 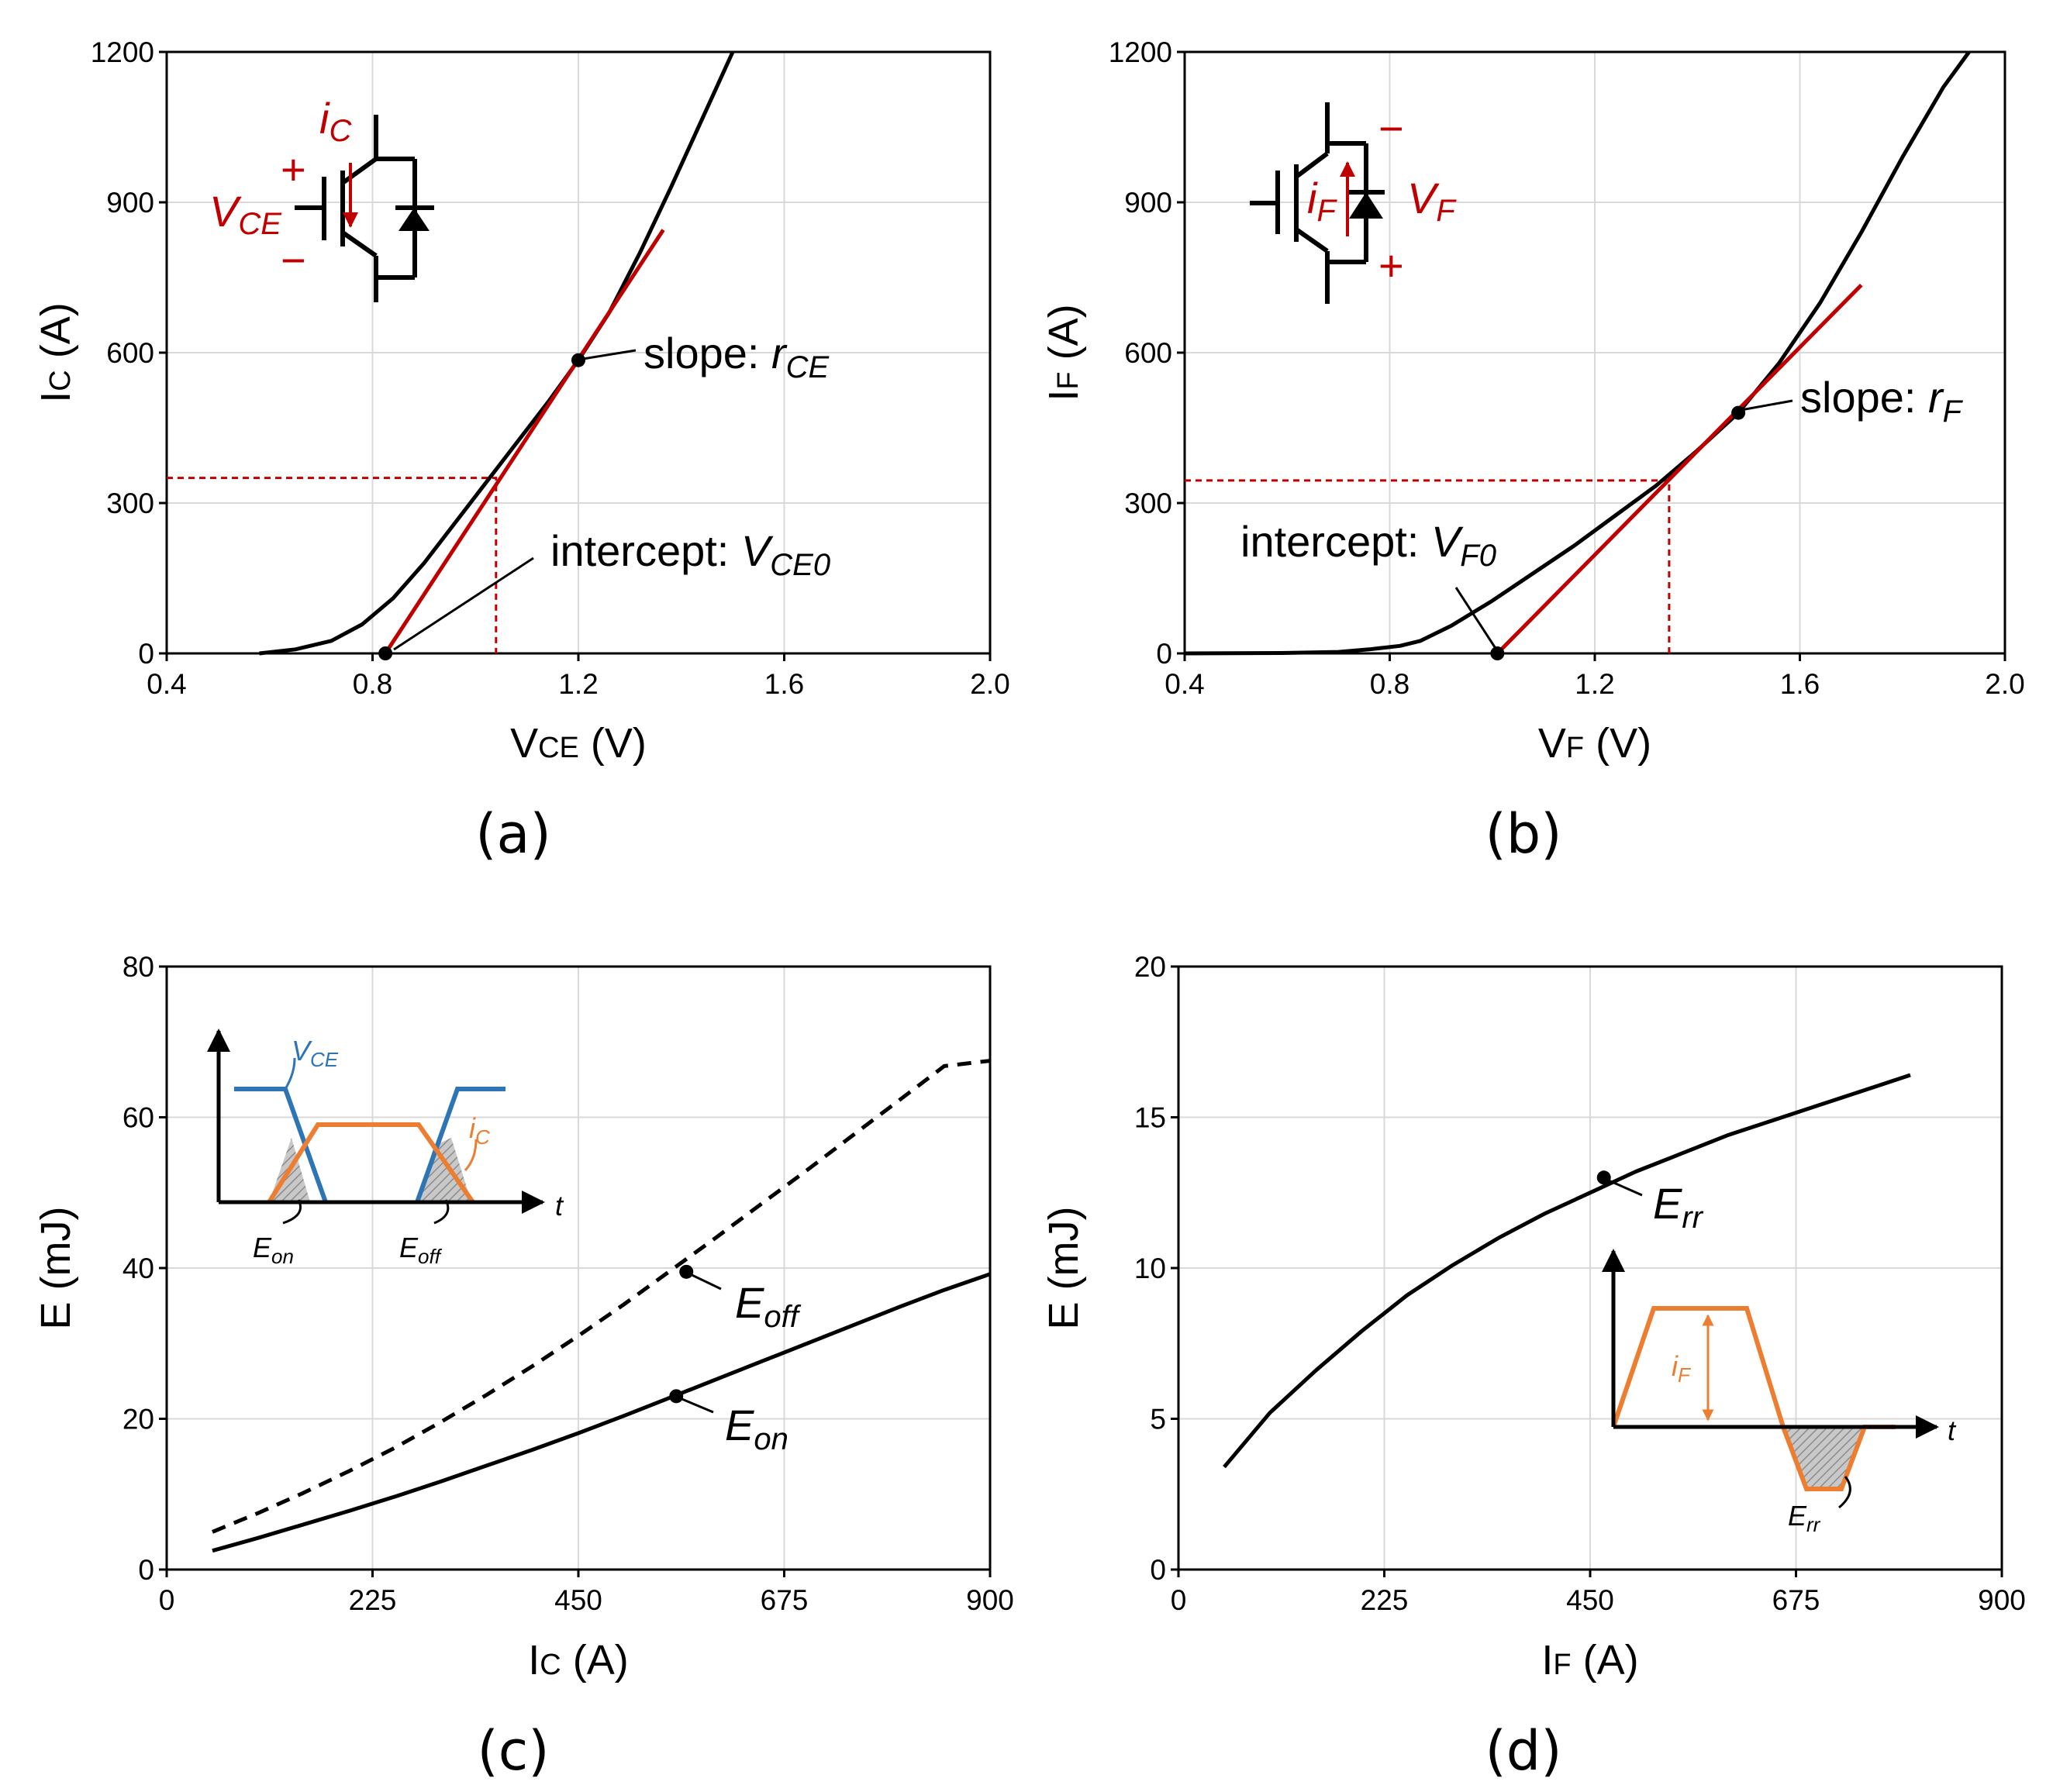 I want to click on panel-d-ylabel: E (mJ), so click(x=1063, y=1268).